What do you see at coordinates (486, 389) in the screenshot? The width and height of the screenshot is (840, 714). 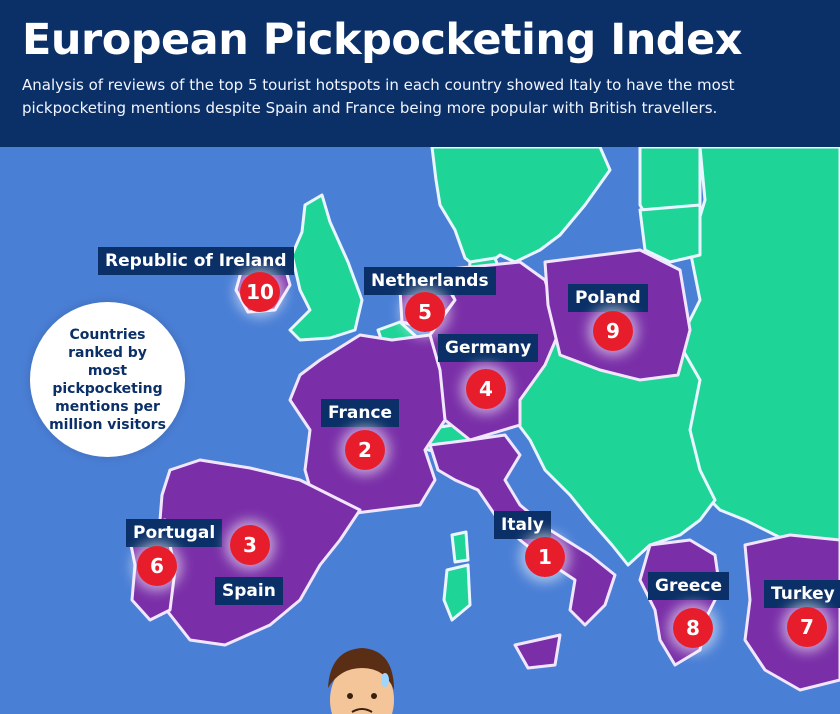 I see `rank-badge-germany: 4` at bounding box center [486, 389].